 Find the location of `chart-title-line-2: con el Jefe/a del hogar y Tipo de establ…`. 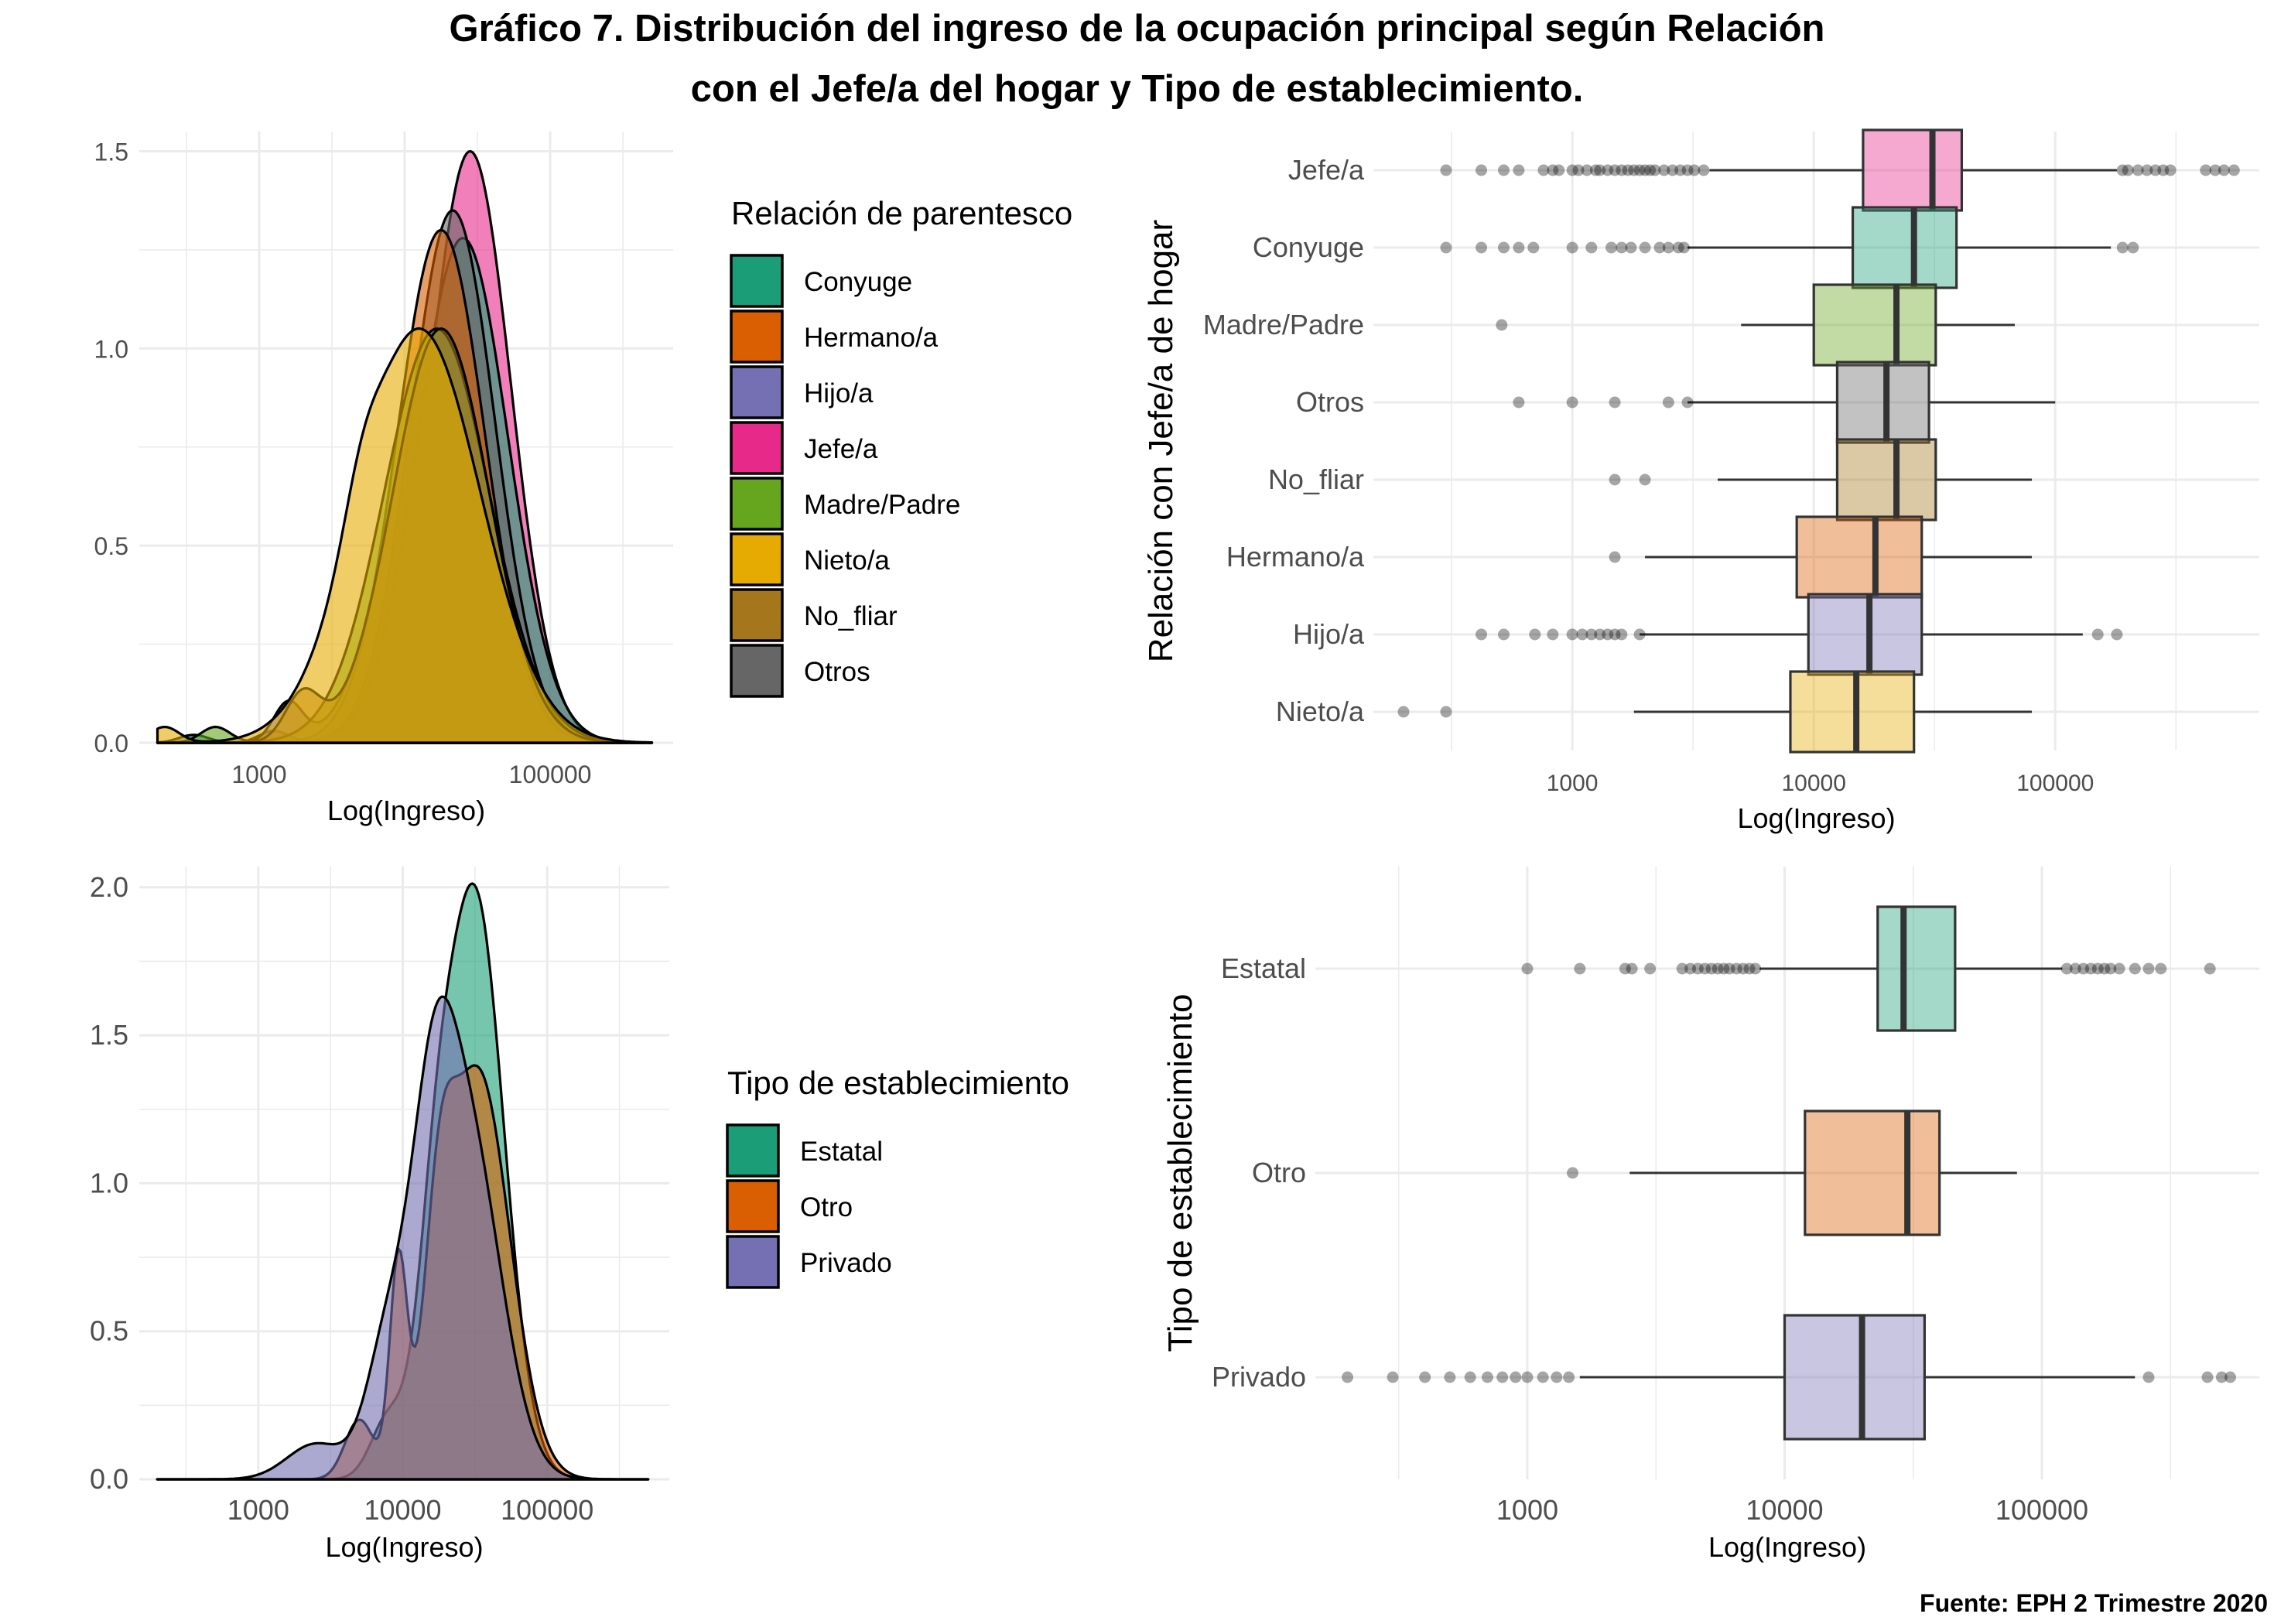

chart-title-line-2: con el Jefe/a del hogar y Tipo de establ… is located at coordinates (1137, 89).